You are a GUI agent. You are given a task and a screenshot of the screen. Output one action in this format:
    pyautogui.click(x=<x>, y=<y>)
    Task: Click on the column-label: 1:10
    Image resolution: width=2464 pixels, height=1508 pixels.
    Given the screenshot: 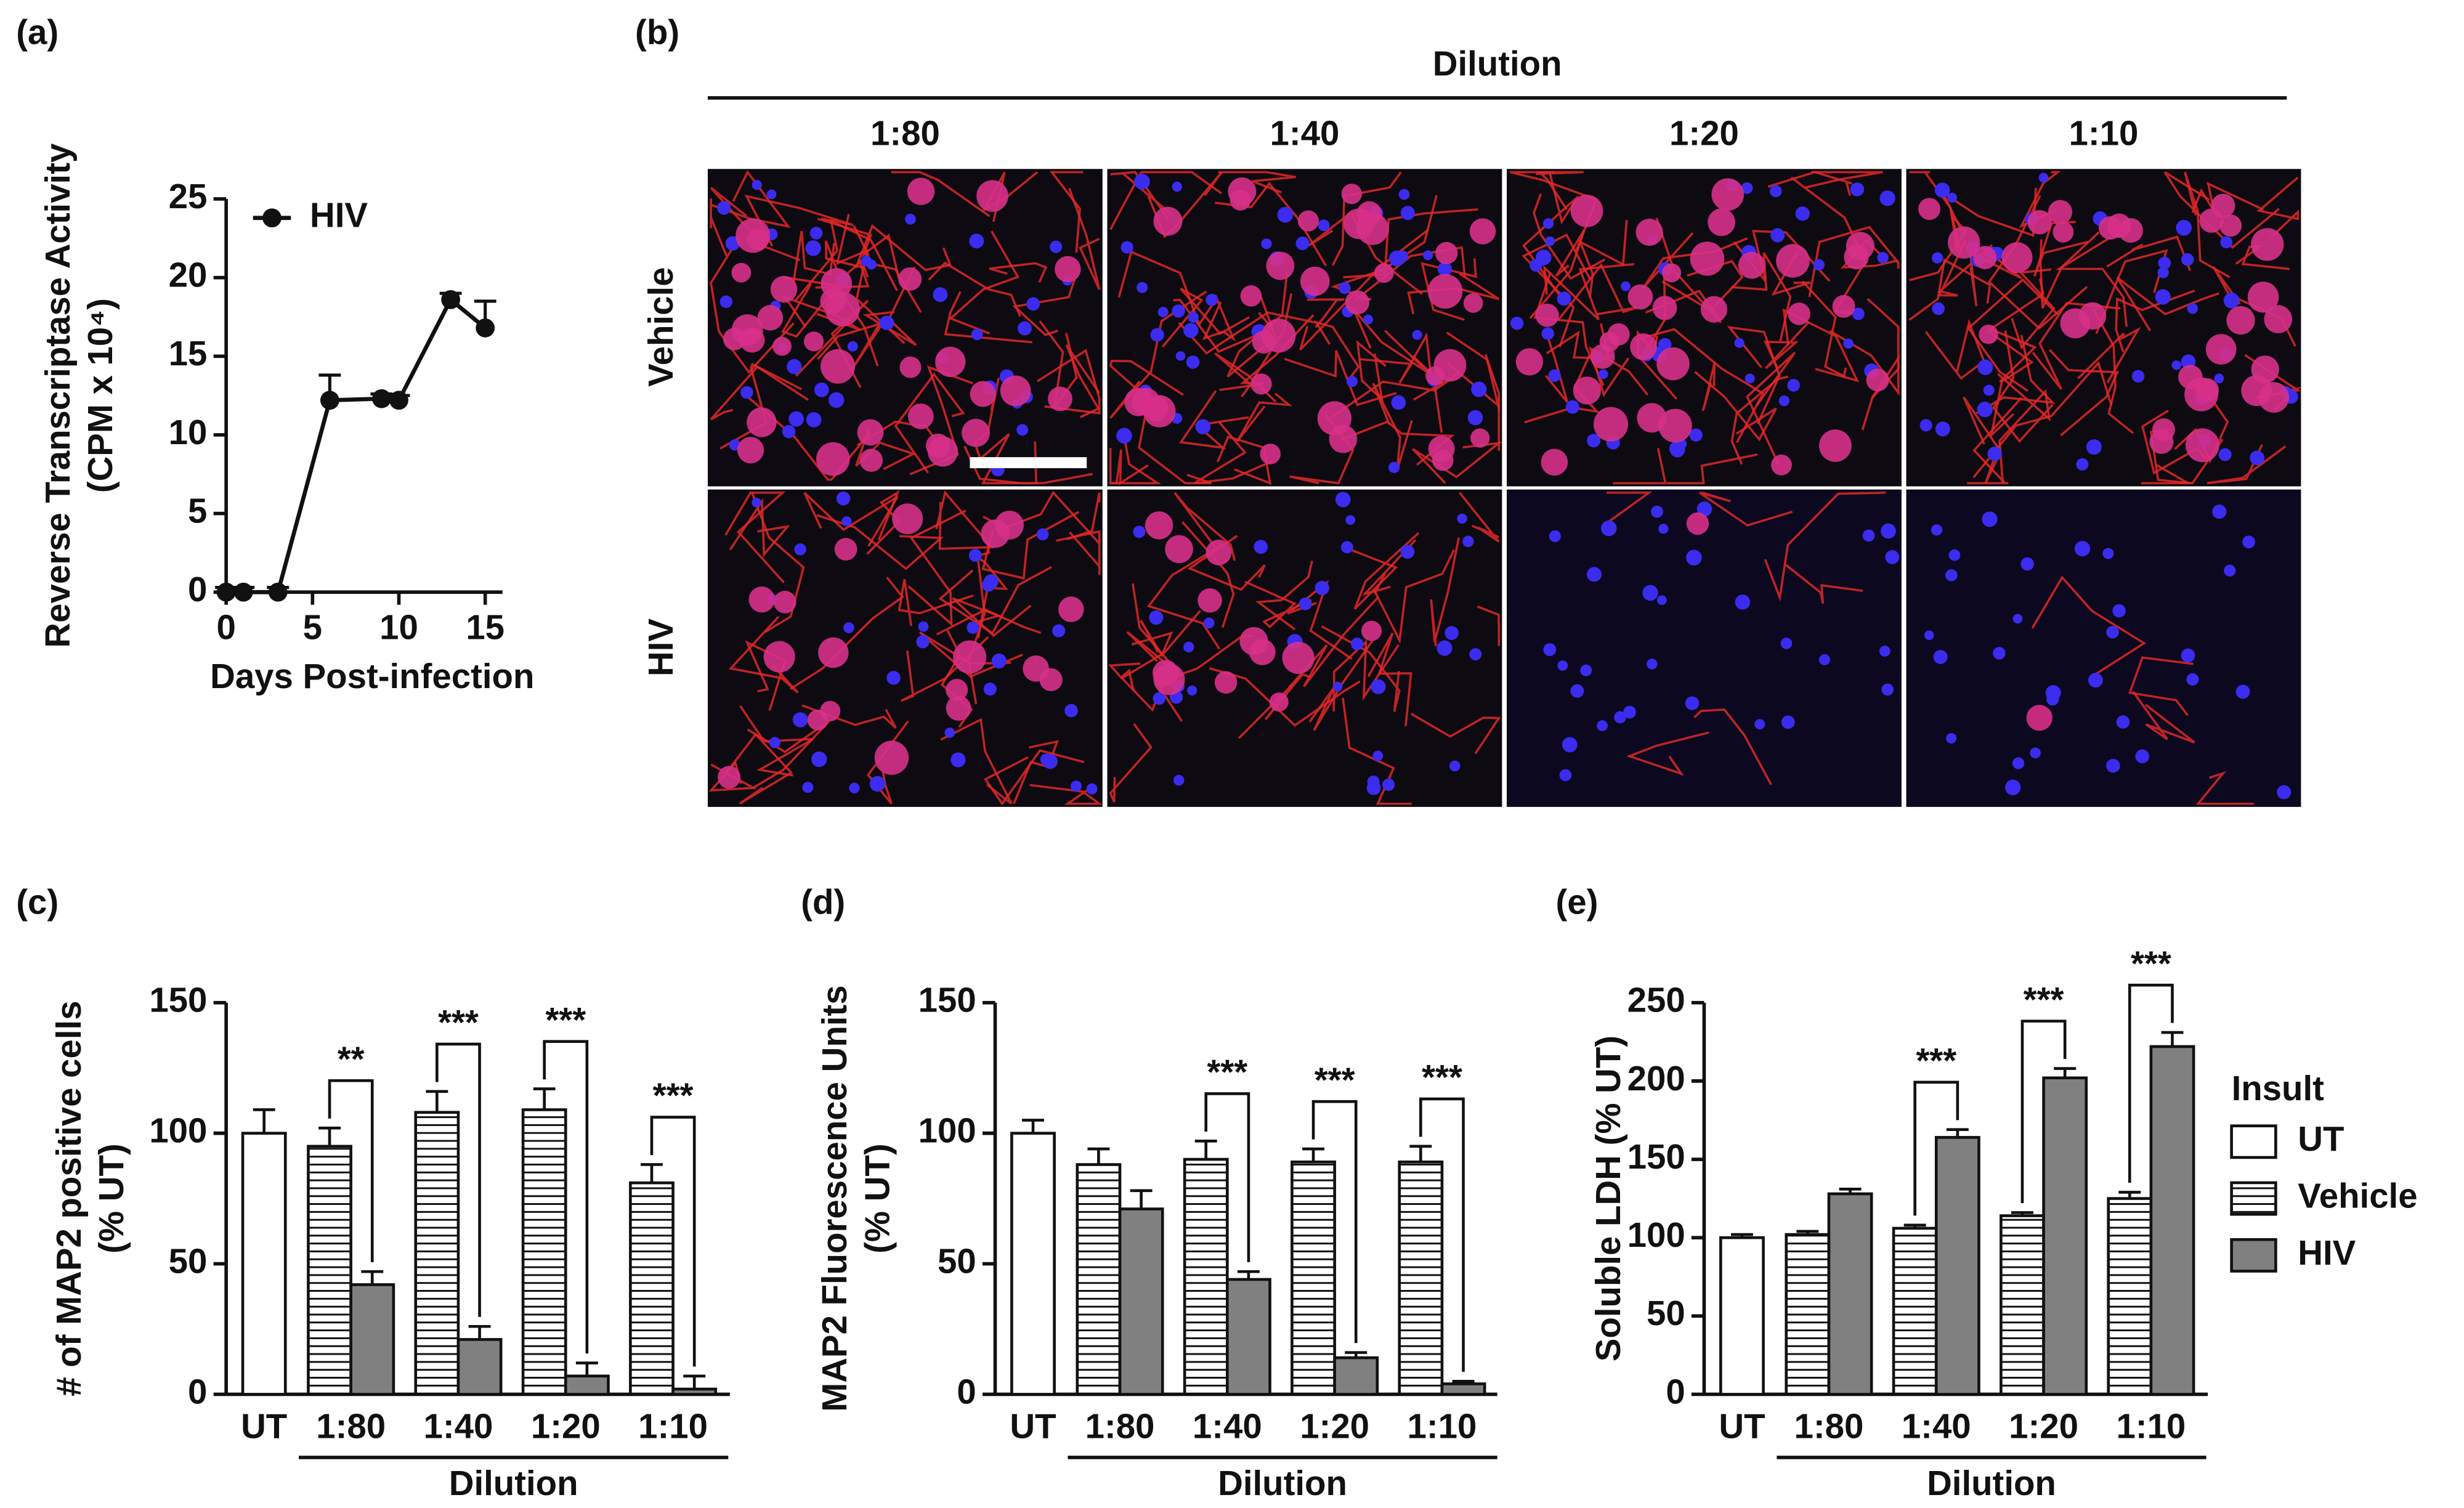 What is the action you would take?
    pyautogui.click(x=2104, y=133)
    